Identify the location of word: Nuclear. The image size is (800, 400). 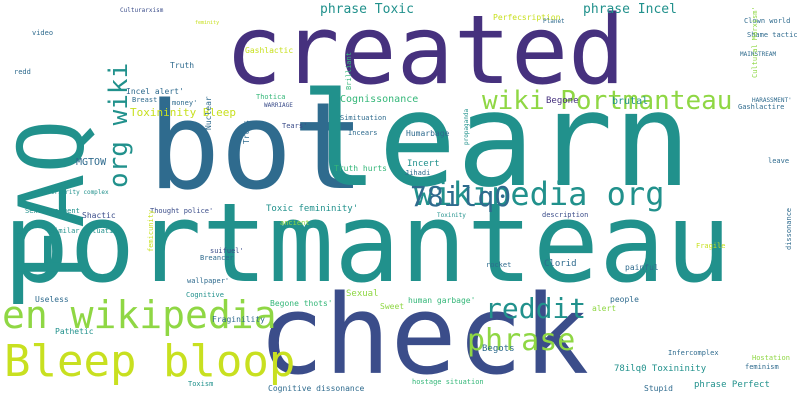
(208, 113).